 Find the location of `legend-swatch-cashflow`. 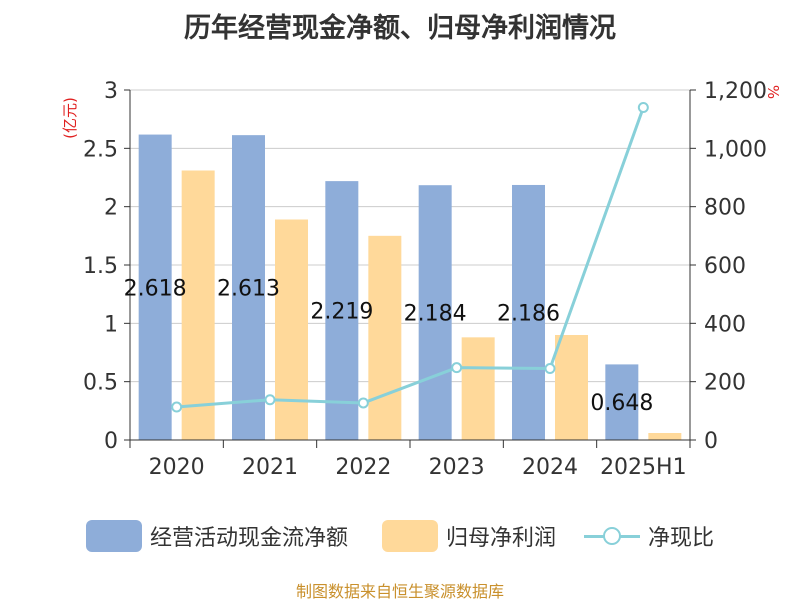

legend-swatch-cashflow is located at coordinates (114, 536).